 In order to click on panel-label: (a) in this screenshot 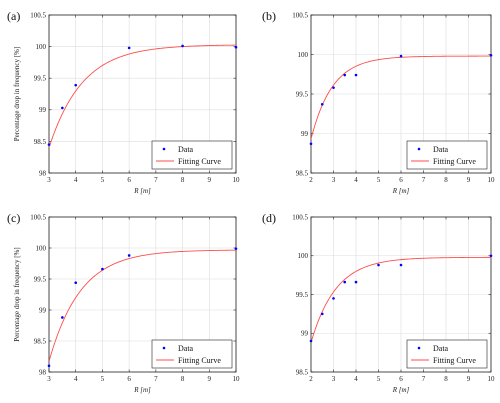, I will do `click(13, 16)`.